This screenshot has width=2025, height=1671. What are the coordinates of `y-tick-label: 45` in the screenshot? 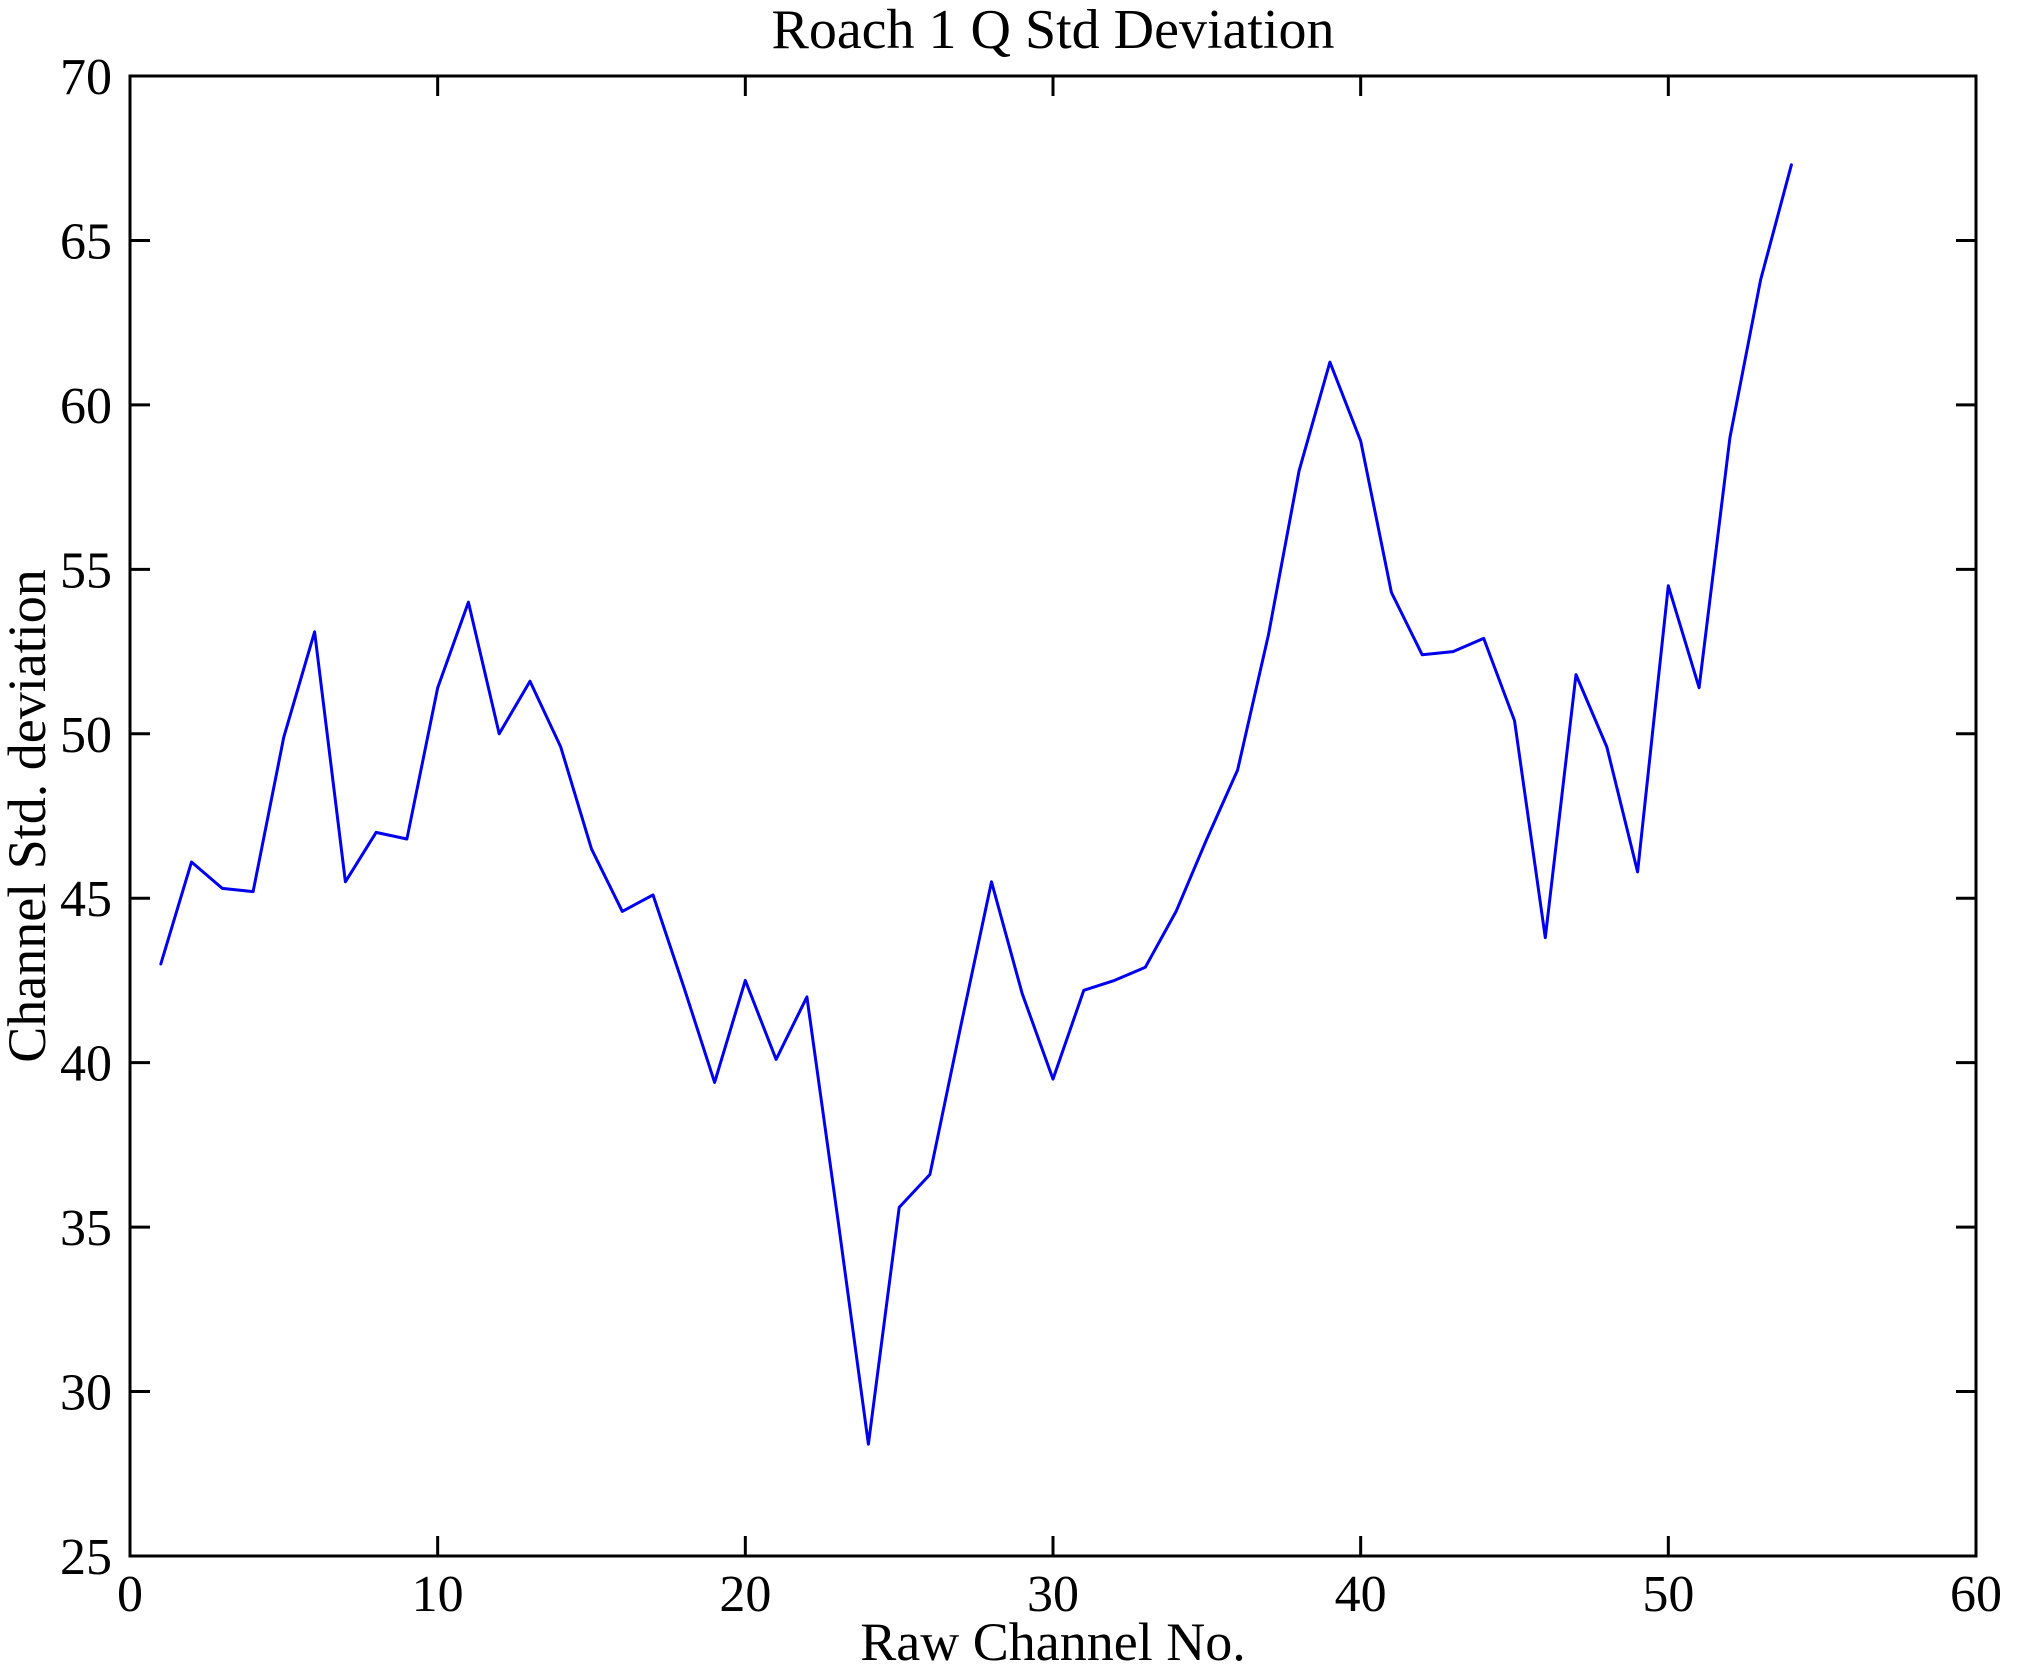 It's located at (86, 899).